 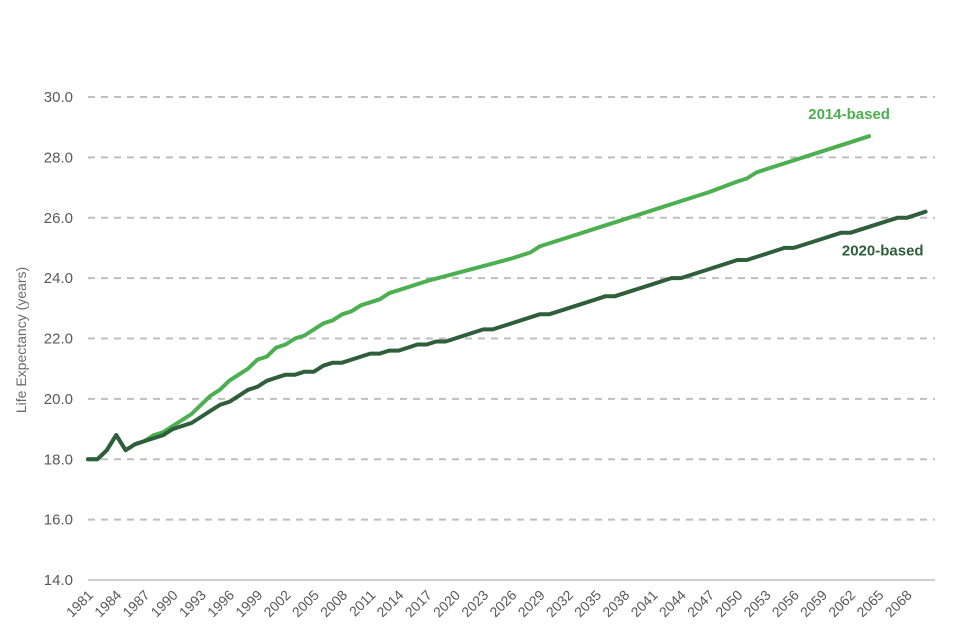 I want to click on x-tick-label: 1987, so click(x=135, y=603).